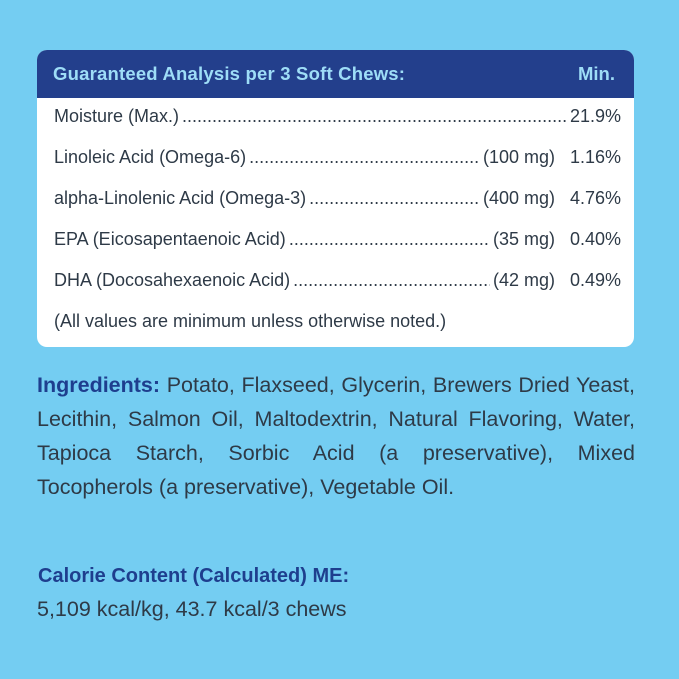  Describe the element at coordinates (117, 116) in the screenshot. I see `analysis-row-label: Moisture (Max.)` at that location.